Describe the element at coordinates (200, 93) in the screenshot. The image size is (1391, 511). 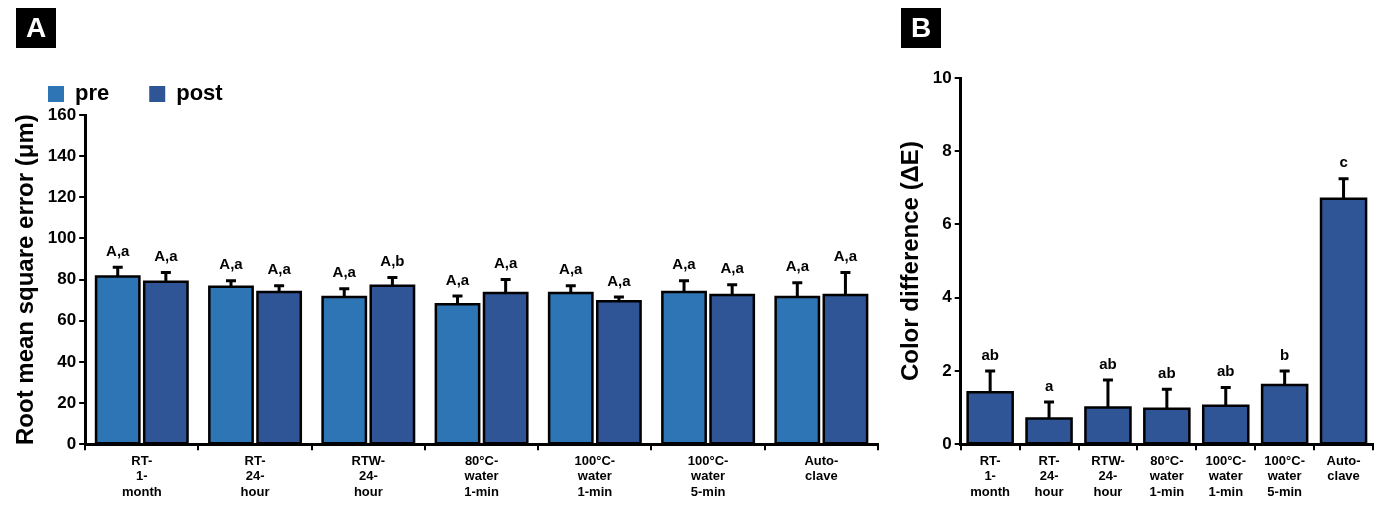
I see `legend-label: post` at that location.